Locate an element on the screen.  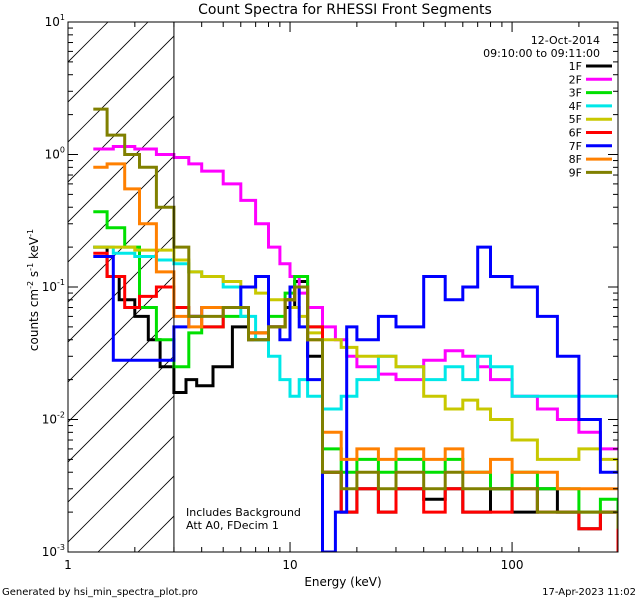
legend-label-4F: 4F is located at coordinates (575, 106).